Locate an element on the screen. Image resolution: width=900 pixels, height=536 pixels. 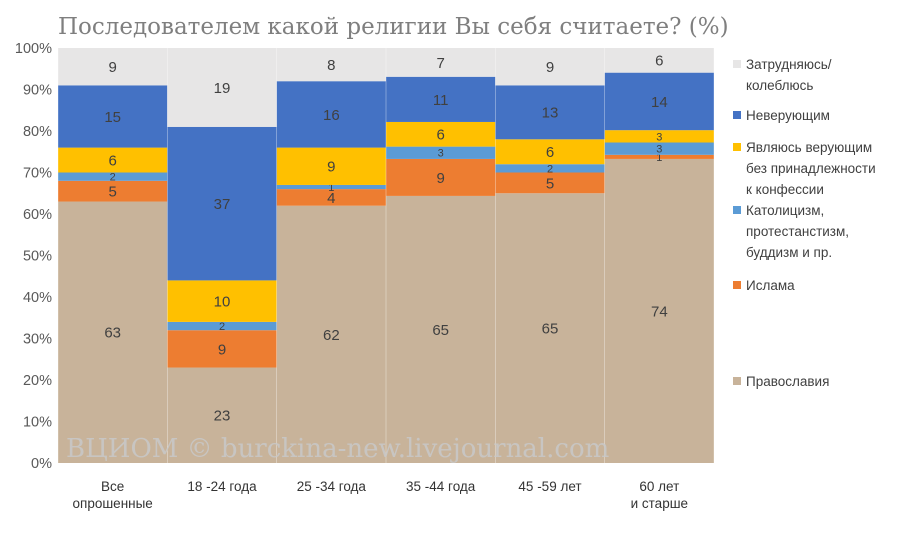
y-axis: 0% 10% 20% 30% 40% 50% 60% 70% 80% 90% 100% is located at coordinates (33, 256).